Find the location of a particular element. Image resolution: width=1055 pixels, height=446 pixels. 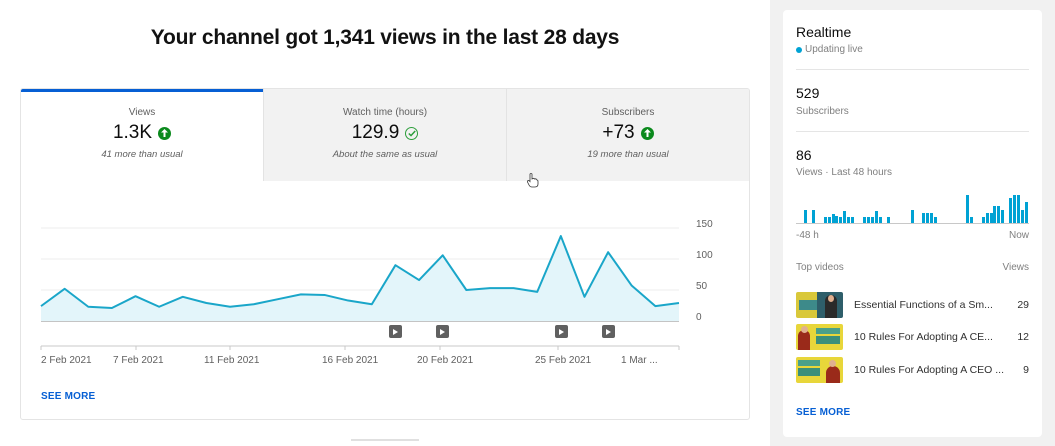

top-video-row: 10 Rules For Adopting A CE... 12 is located at coordinates (912, 337).